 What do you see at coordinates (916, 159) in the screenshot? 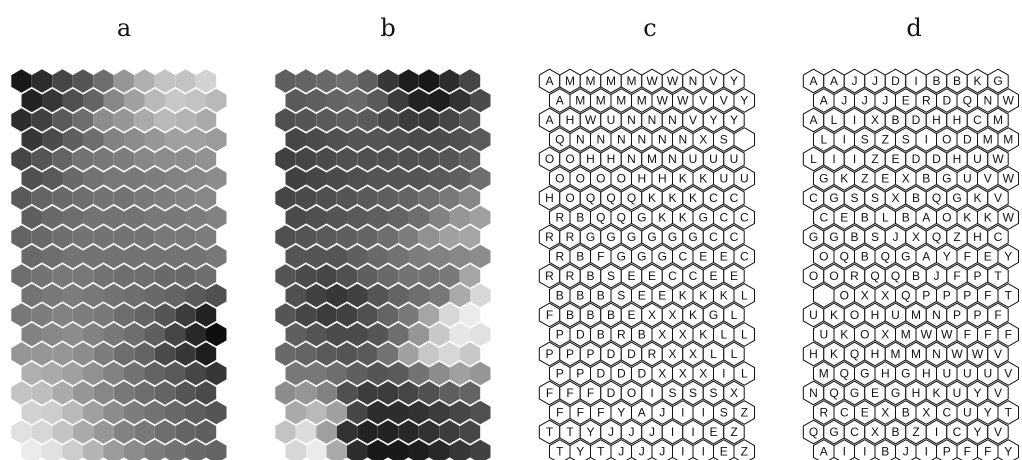
I see `hex-letter: D` at bounding box center [916, 159].